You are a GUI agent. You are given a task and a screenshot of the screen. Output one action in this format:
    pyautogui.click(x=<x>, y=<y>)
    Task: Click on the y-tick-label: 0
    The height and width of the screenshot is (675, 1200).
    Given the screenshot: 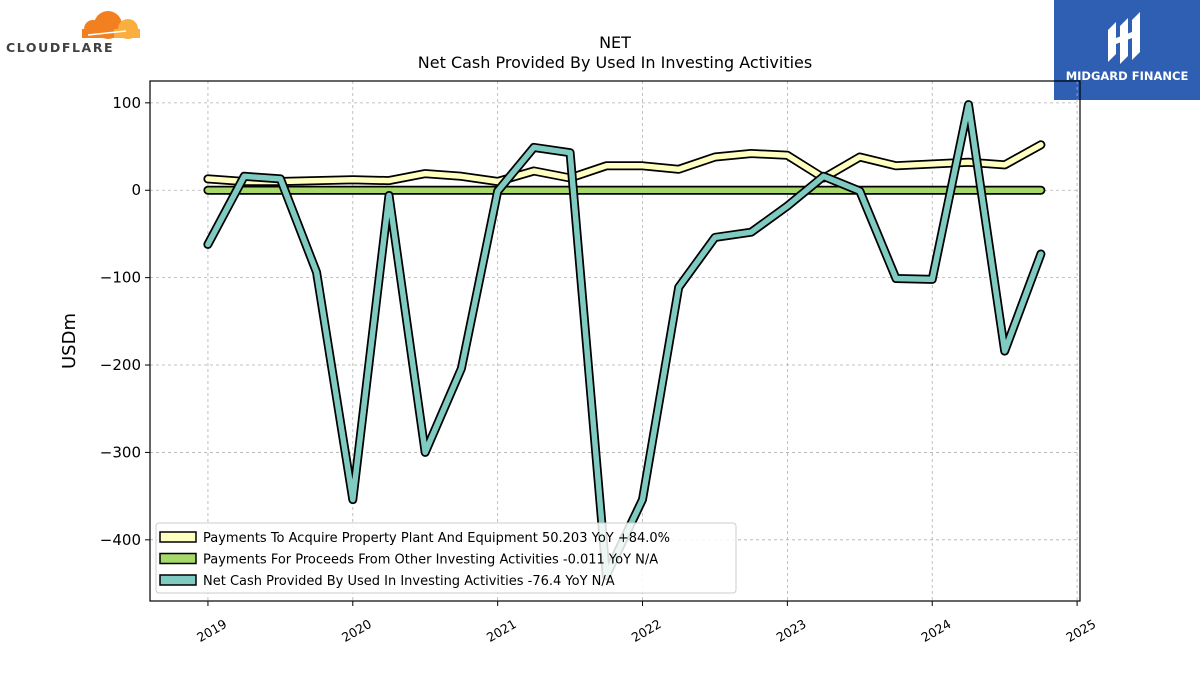 What is the action you would take?
    pyautogui.click(x=136, y=190)
    